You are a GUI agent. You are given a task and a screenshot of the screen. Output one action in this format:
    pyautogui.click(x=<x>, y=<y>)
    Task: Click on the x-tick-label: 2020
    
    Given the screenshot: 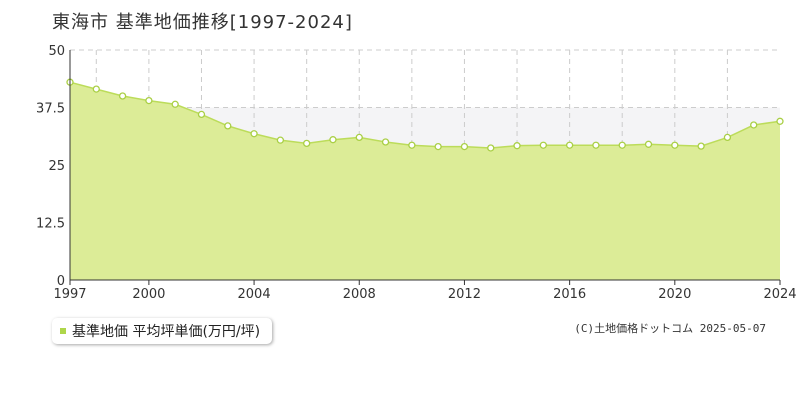 What is the action you would take?
    pyautogui.click(x=674, y=293)
    